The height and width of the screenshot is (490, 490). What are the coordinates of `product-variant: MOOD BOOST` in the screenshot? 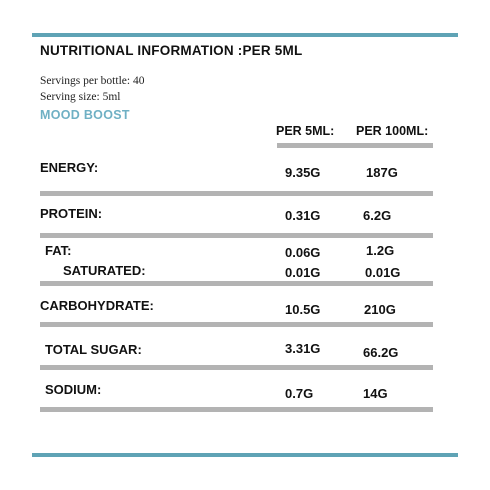 It's located at (85, 115).